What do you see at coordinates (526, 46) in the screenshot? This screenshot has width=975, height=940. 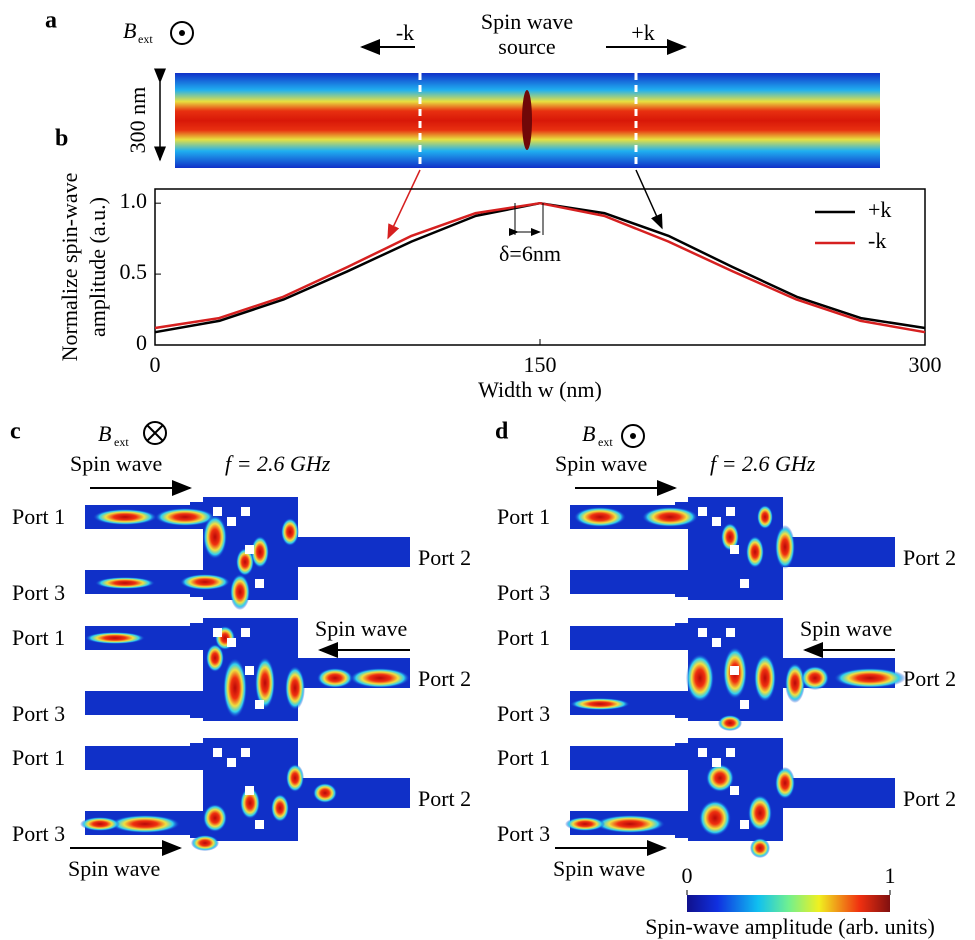 I see `source-label: source` at bounding box center [526, 46].